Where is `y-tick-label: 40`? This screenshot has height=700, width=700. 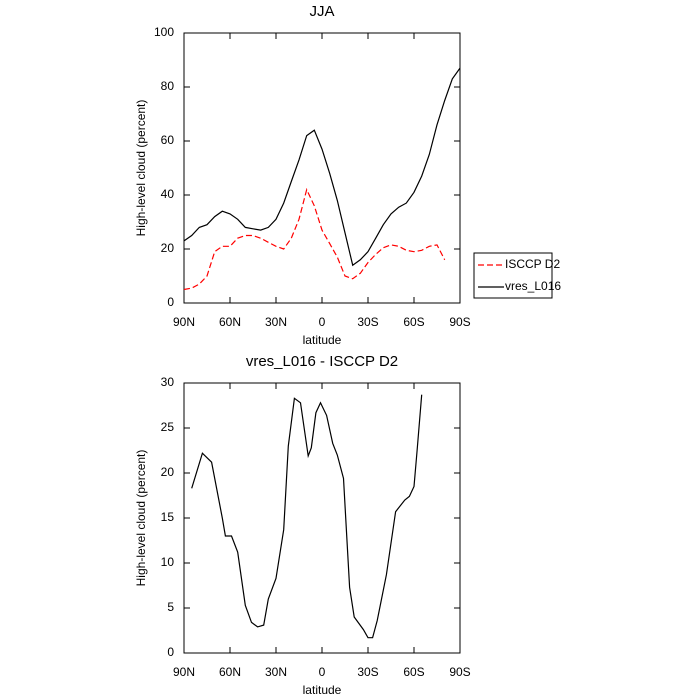 y-tick-label: 40 is located at coordinates (168, 194).